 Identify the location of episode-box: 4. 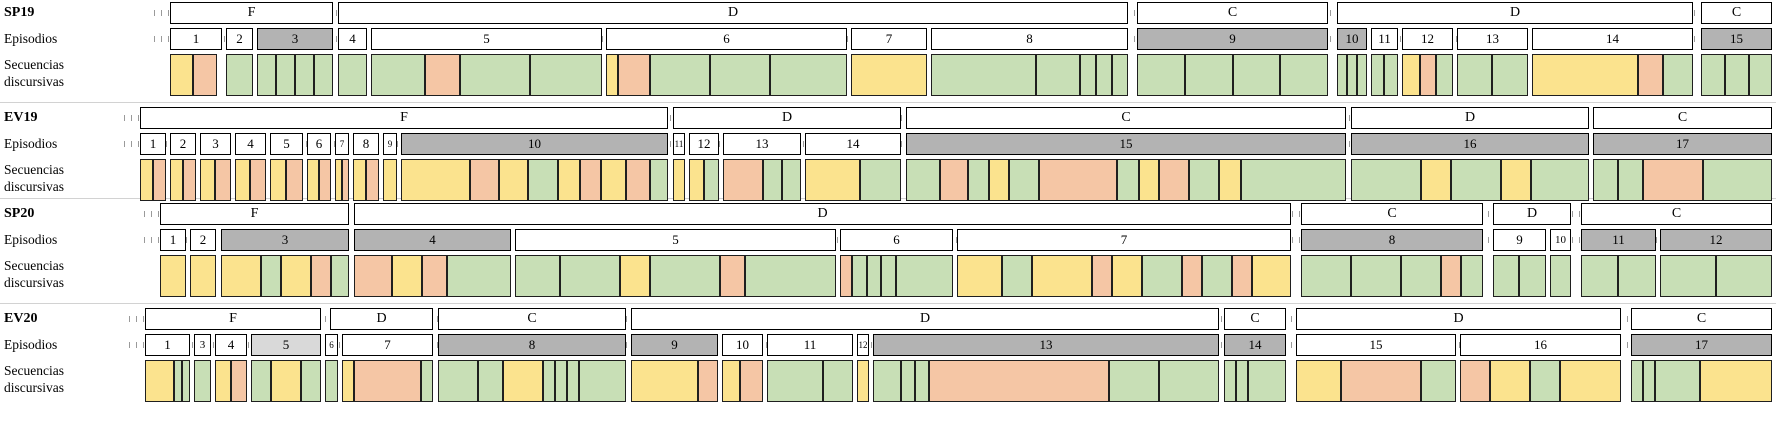
(231, 345).